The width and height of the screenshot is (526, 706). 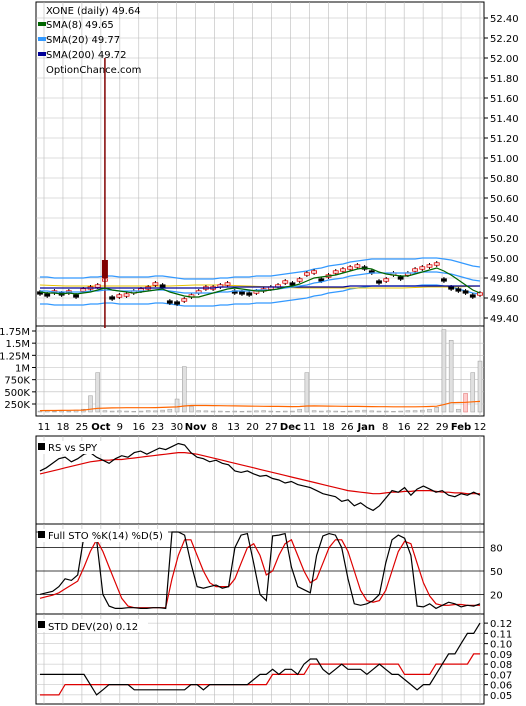 What do you see at coordinates (260, 287) in the screenshot?
I see `sma200-line` at bounding box center [260, 287].